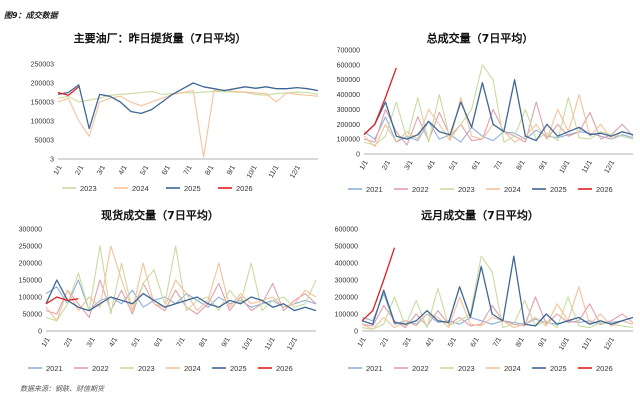 The width and height of the screenshot is (640, 401). What do you see at coordinates (348, 51) in the screenshot?
I see `y-tick-label: 700000` at bounding box center [348, 51].